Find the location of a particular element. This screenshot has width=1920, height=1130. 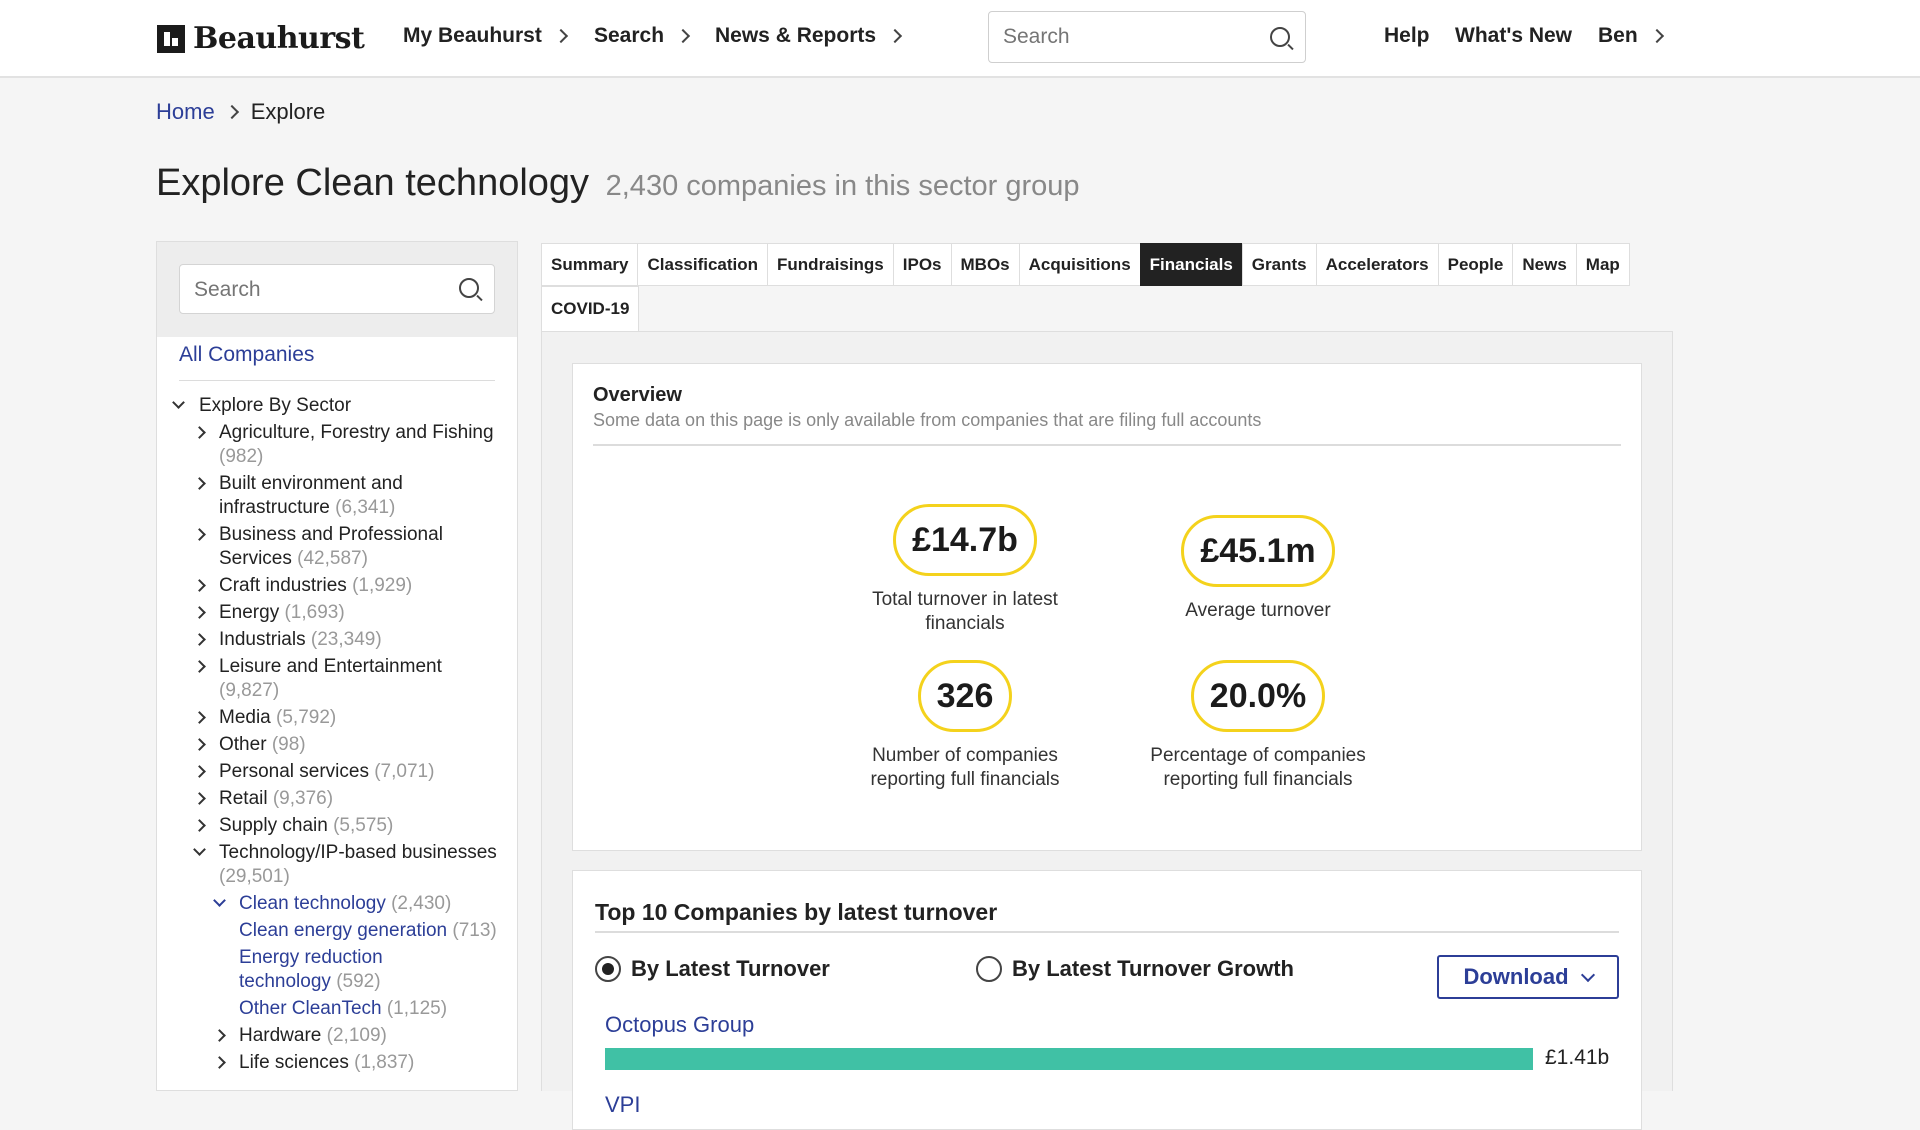

sidebar-search-area is located at coordinates (337, 289).